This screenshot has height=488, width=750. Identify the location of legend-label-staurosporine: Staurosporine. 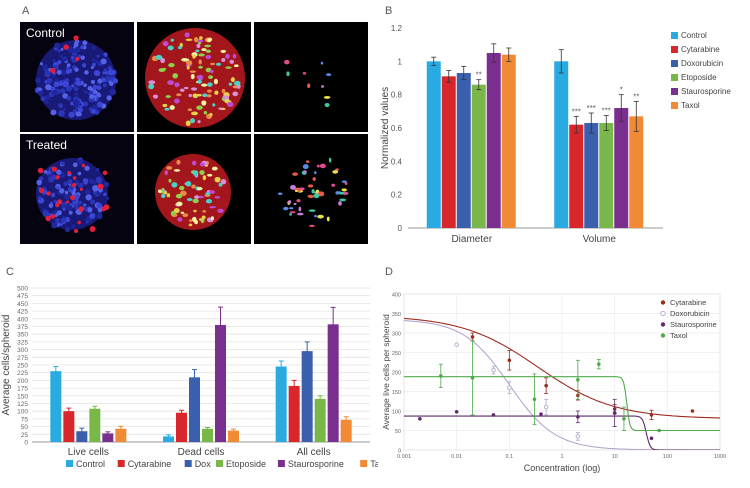
(316, 464).